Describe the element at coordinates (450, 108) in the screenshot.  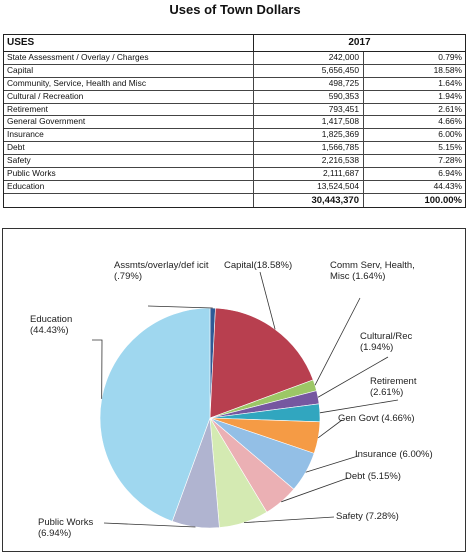
I see `row-pct: 2.61%` at that location.